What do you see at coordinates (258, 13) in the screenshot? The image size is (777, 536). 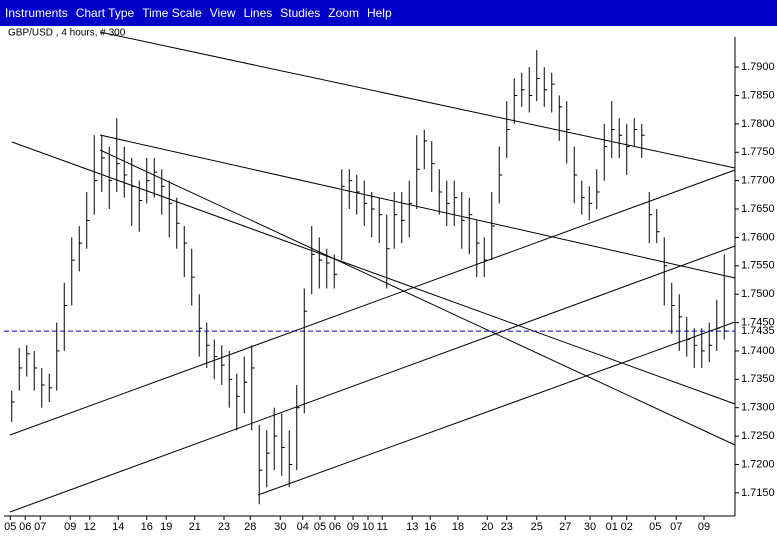 I see `menu-item: Lines` at bounding box center [258, 13].